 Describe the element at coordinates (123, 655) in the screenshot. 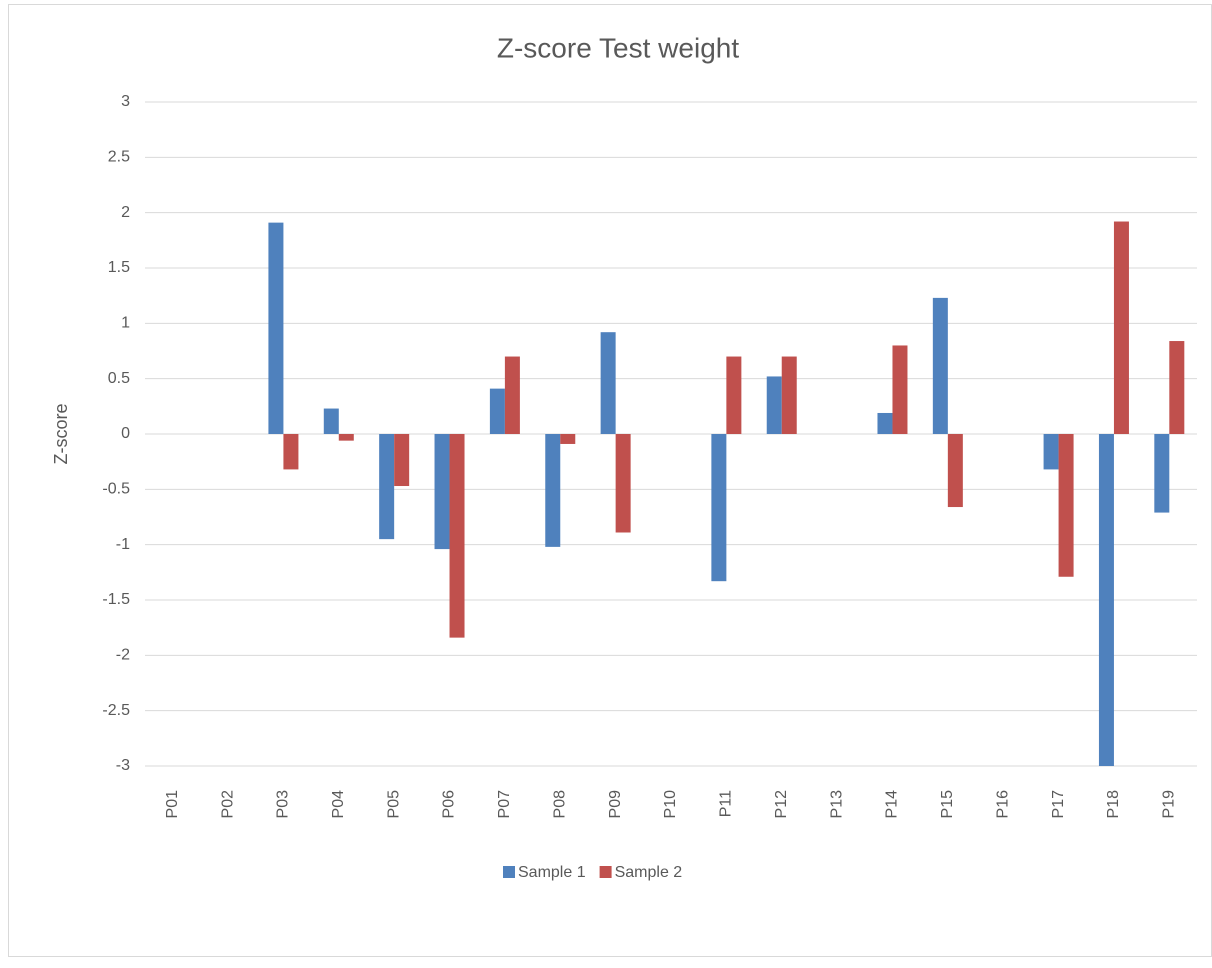

I see `y-tick-label: -2` at that location.